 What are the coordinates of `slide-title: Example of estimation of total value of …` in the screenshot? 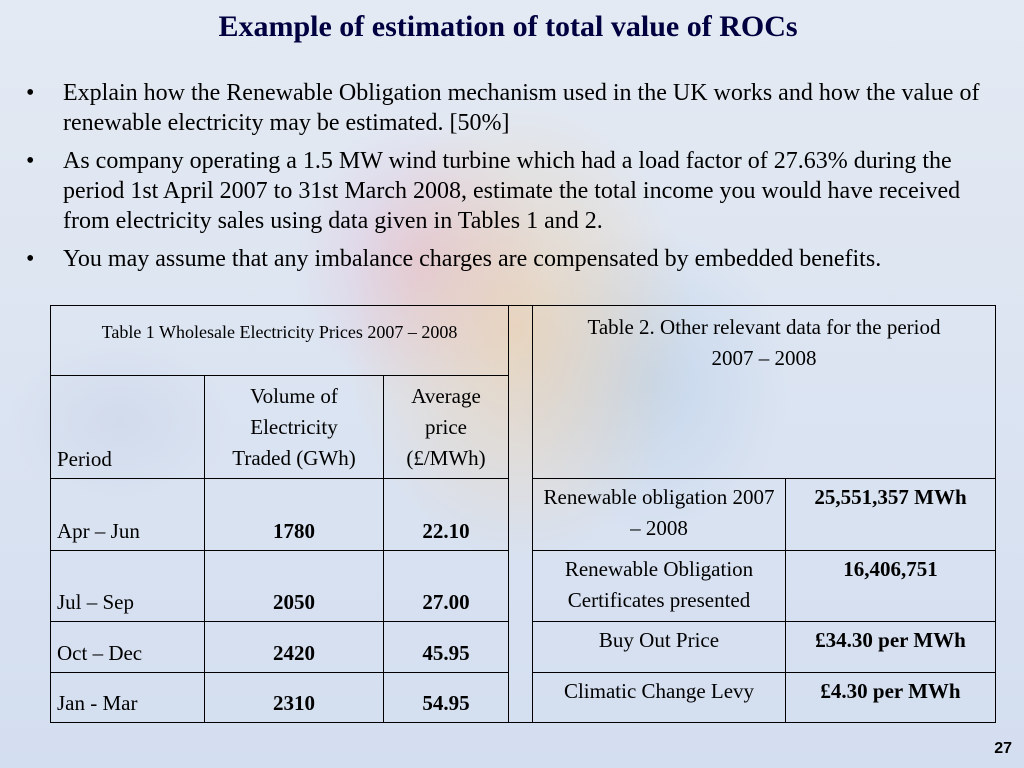 It's located at (508, 26).